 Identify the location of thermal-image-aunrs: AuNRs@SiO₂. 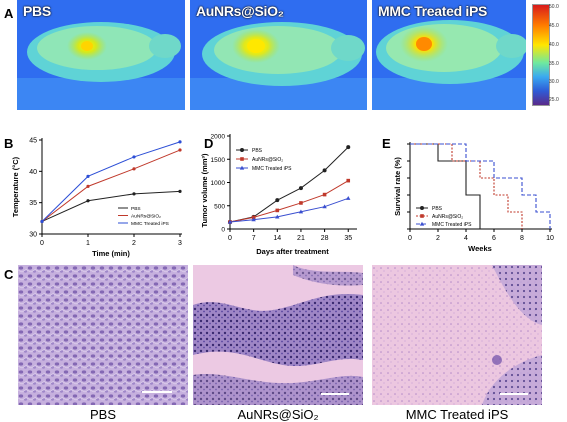
(278, 55).